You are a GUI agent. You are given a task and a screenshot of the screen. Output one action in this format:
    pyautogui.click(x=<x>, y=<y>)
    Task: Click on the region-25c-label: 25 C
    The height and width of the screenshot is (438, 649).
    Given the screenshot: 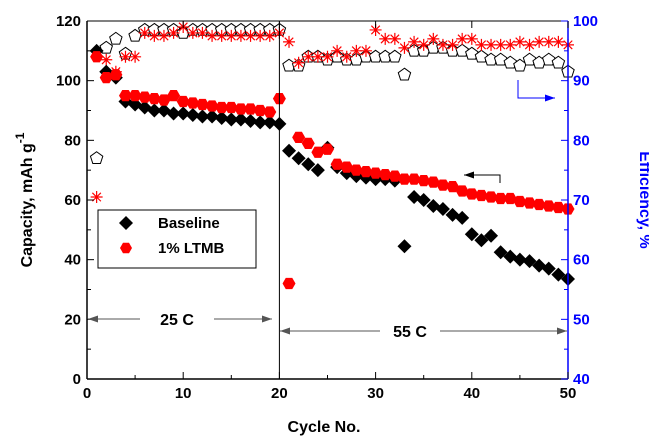 What is the action you would take?
    pyautogui.click(x=177, y=320)
    